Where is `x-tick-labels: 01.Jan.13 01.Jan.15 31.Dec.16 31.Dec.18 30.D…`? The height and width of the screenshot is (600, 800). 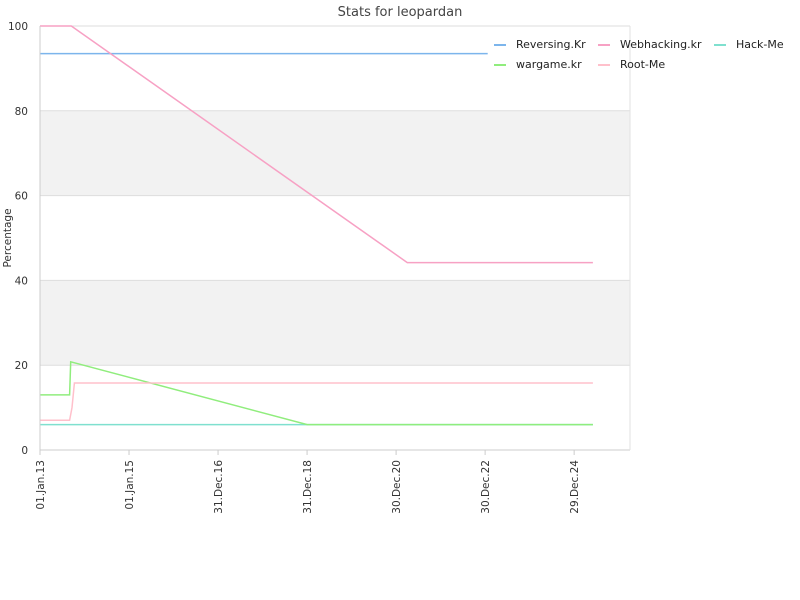
x-tick-labels: 01.Jan.13 01.Jan.15 31.Dec.16 31.Dec.18 30.D… is located at coordinates (308, 487).